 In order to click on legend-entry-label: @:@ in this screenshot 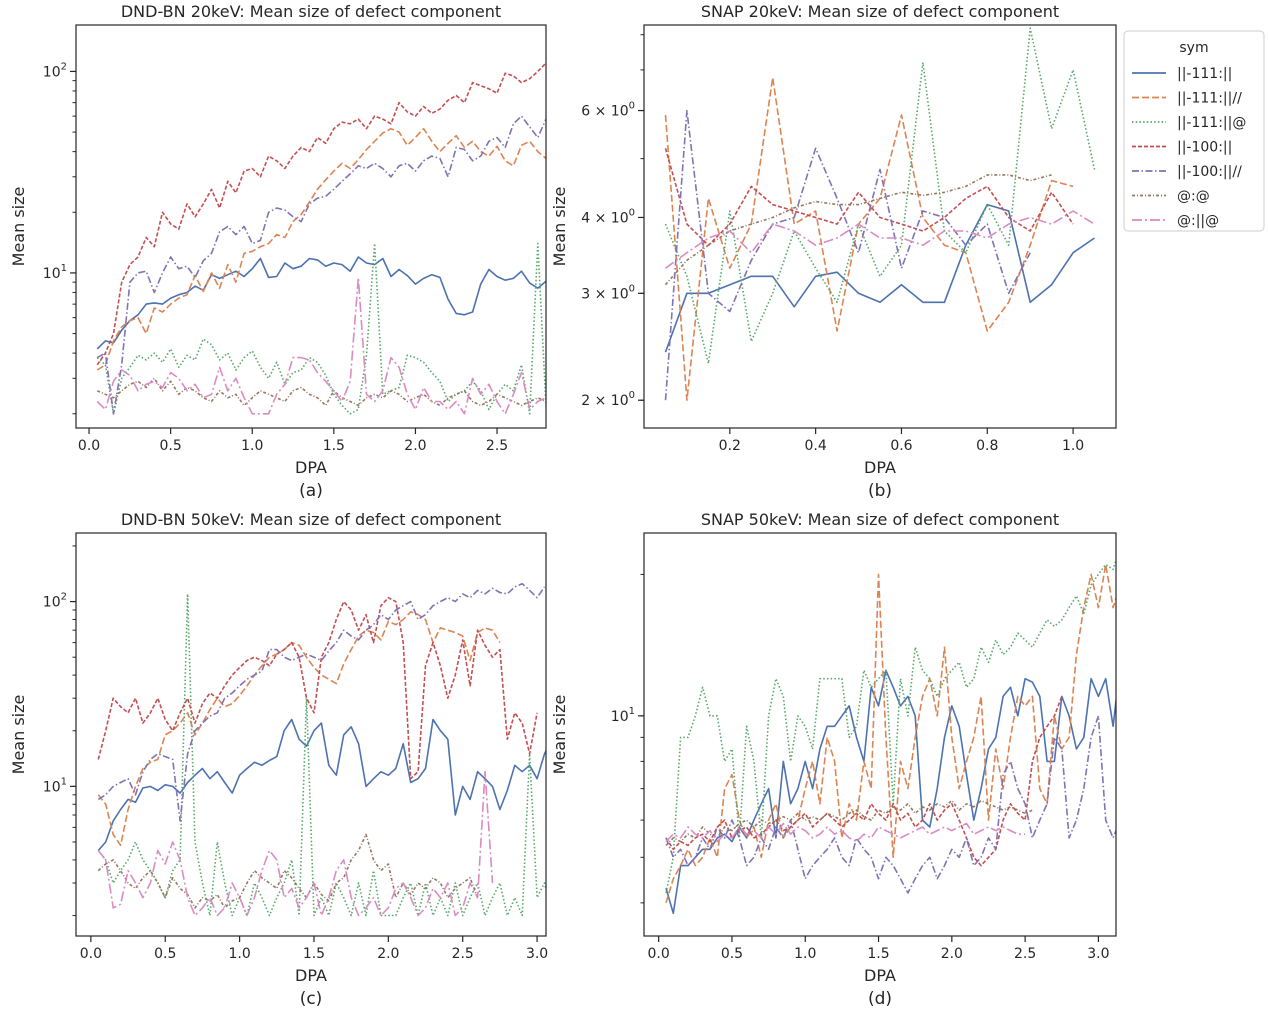, I will do `click(1193, 197)`.